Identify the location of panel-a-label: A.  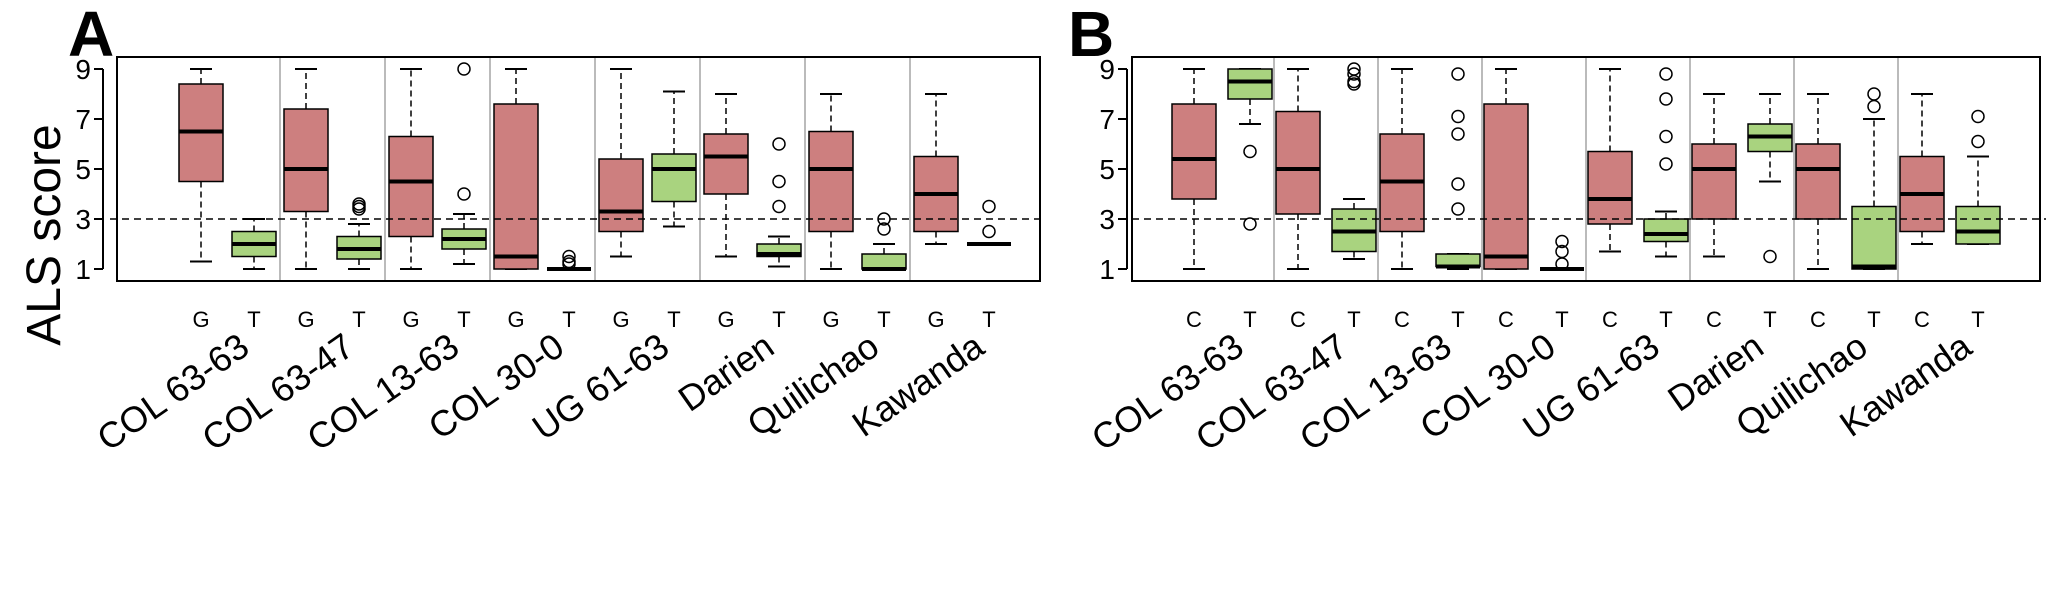
(91, 35).